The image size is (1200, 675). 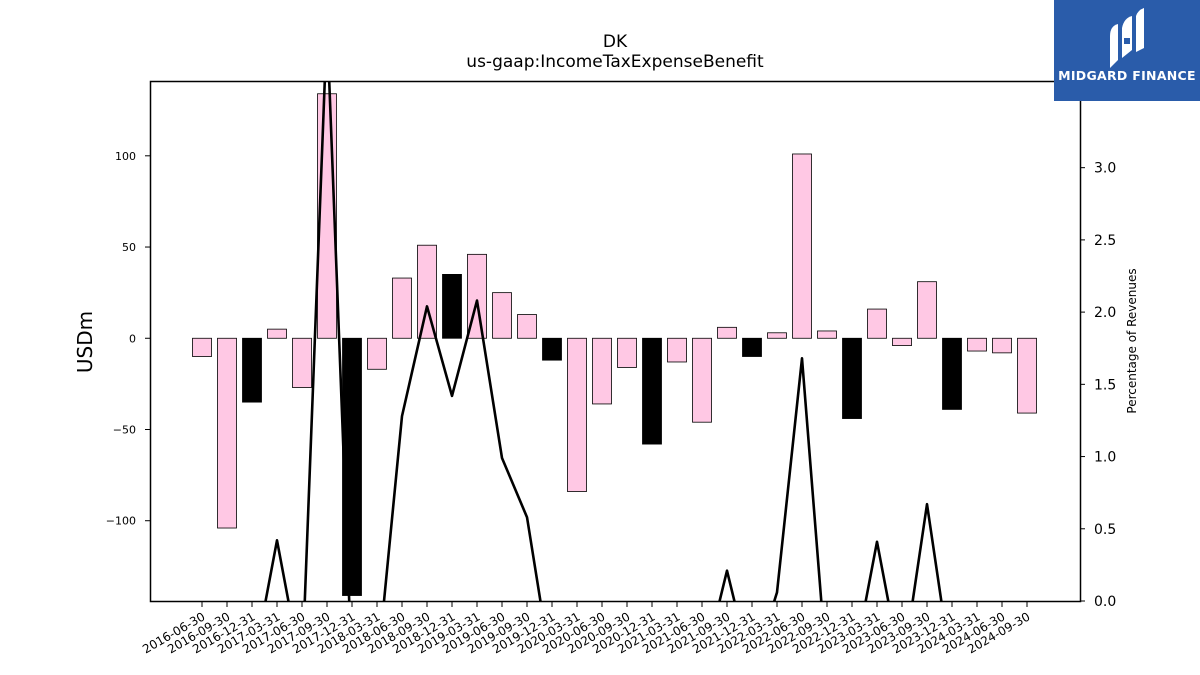 I want to click on logo-text: MIDGARD FINANCE, so click(x=1127, y=75).